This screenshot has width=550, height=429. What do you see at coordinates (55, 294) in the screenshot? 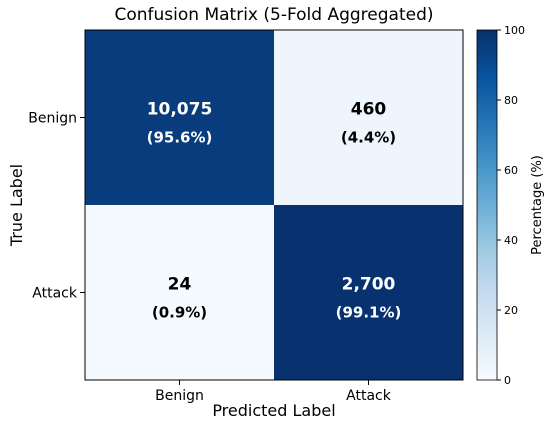
I see `y-tick-label: Attack` at bounding box center [55, 294].